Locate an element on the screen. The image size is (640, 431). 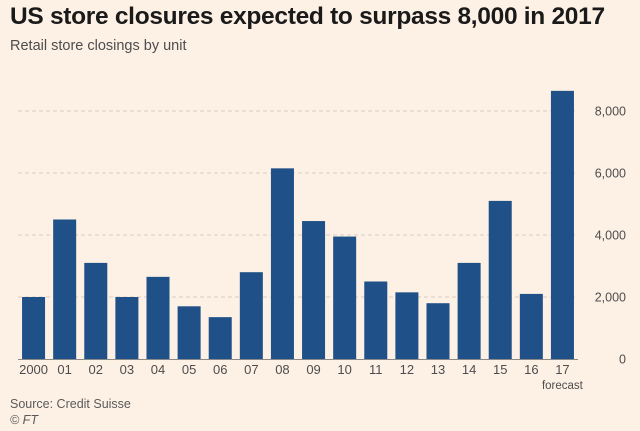
x-tick-label: 16 is located at coordinates (531, 369).